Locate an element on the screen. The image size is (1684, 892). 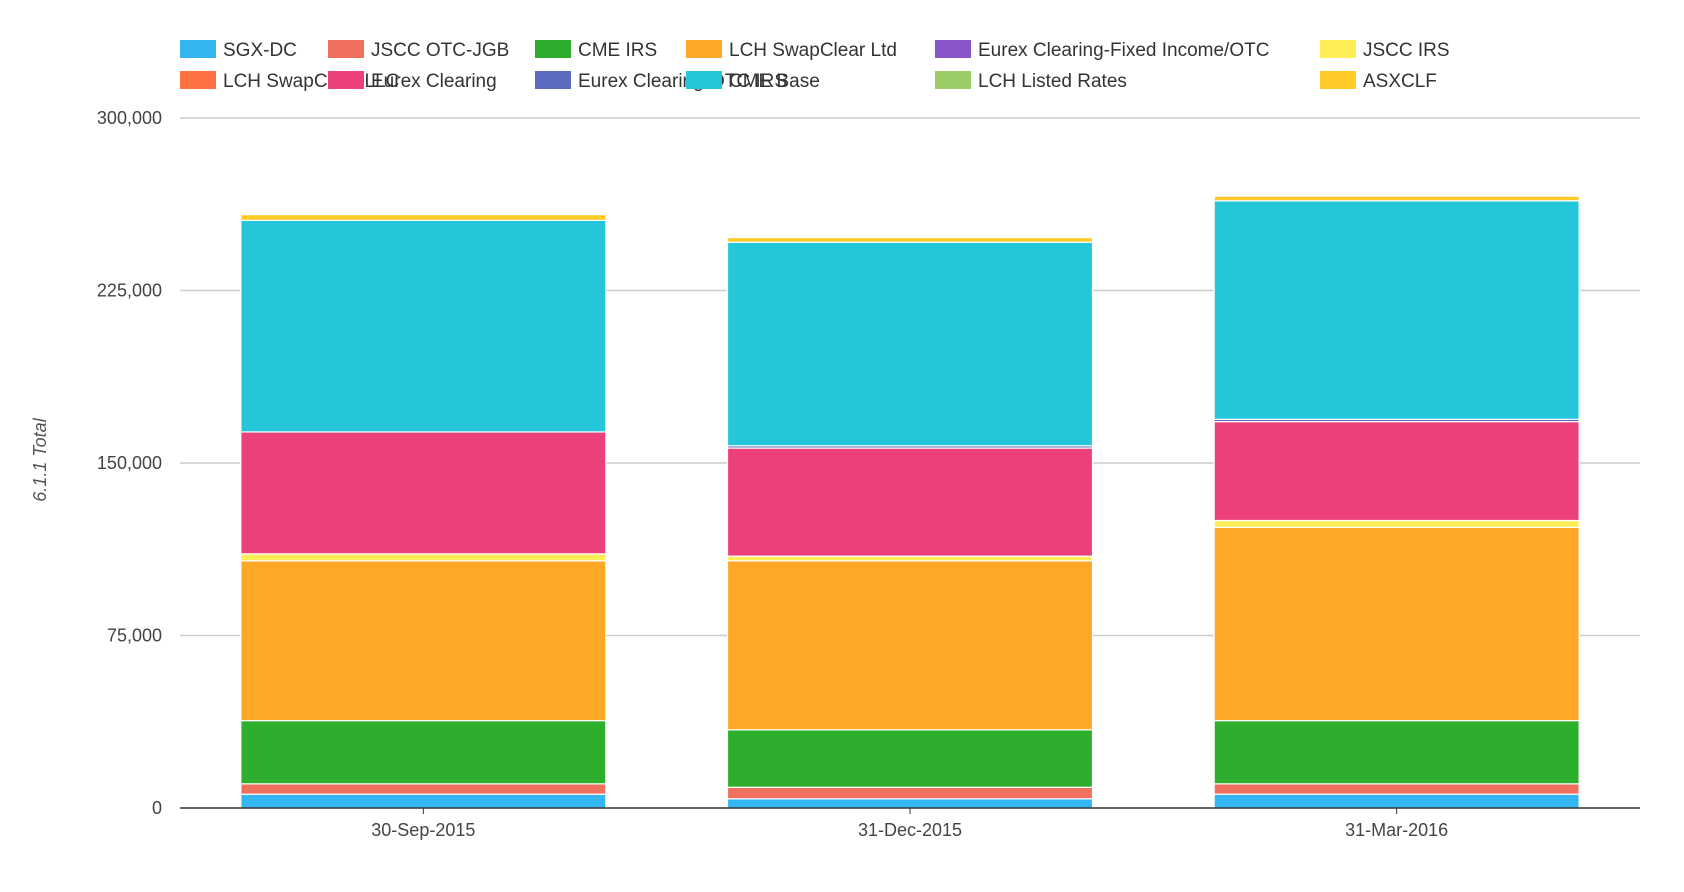
legend-label: JSCC IRS is located at coordinates (1406, 50).